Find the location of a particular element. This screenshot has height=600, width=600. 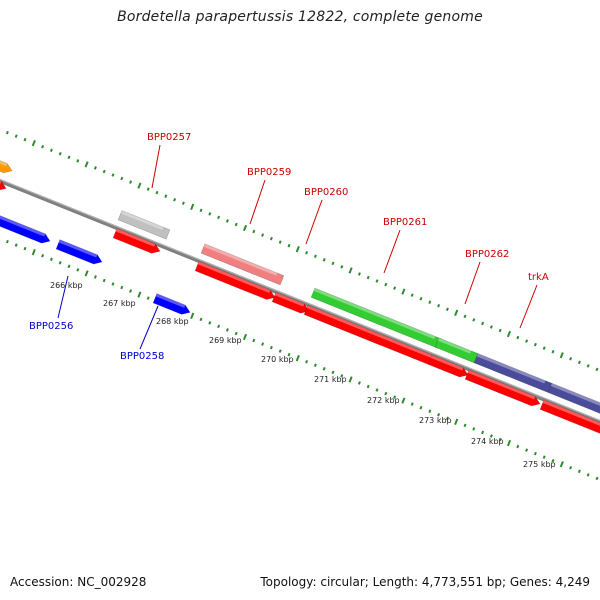

feature-red-bpp0262 is located at coordinates (448, 367).